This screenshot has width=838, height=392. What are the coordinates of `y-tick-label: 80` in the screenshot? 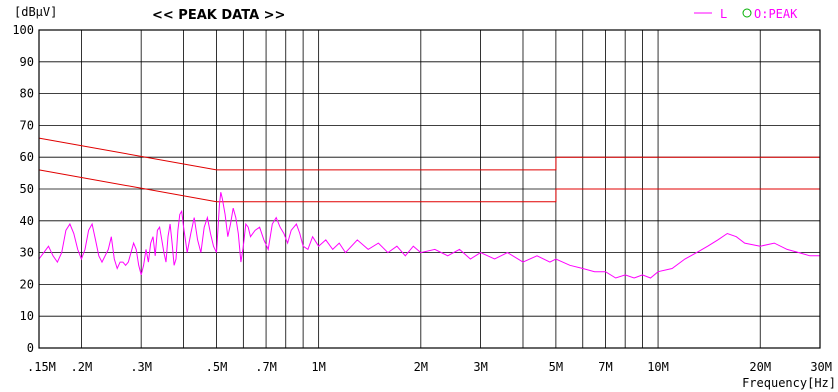 It's located at (27, 94).